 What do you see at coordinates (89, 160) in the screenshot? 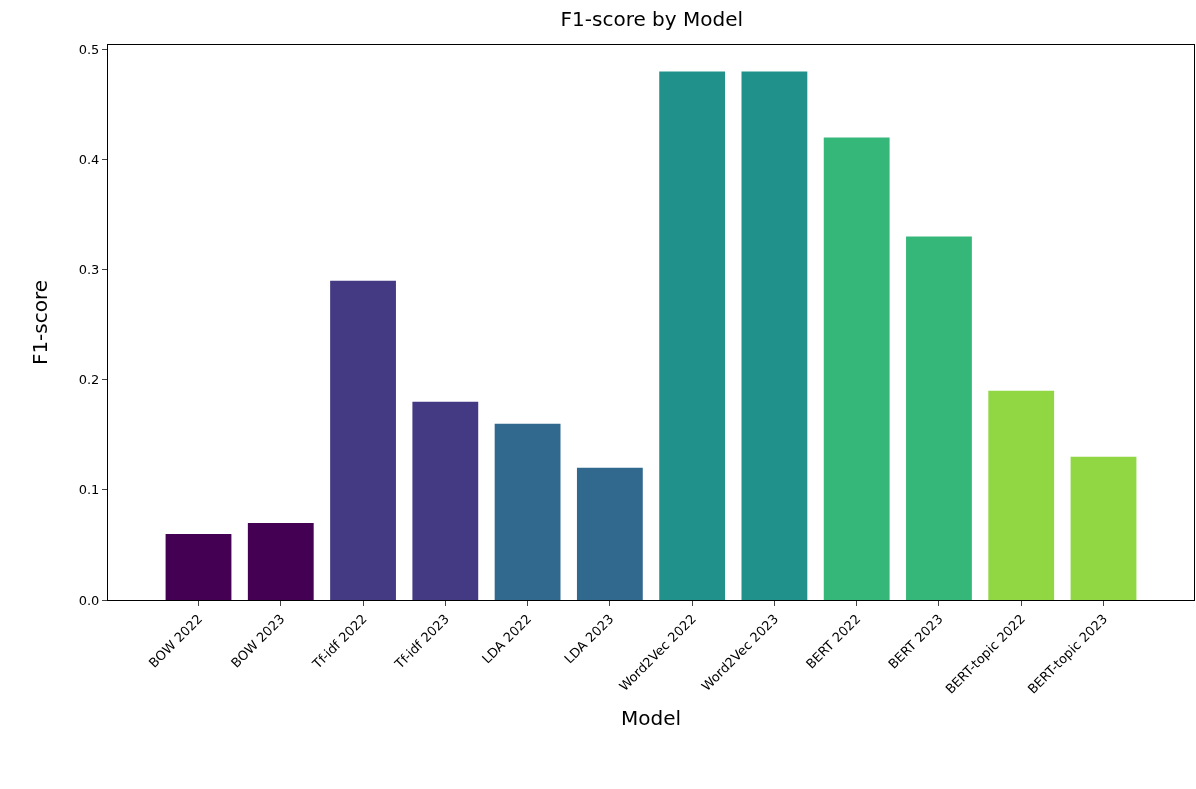
I see `y-tick-label: 0.4` at bounding box center [89, 160].